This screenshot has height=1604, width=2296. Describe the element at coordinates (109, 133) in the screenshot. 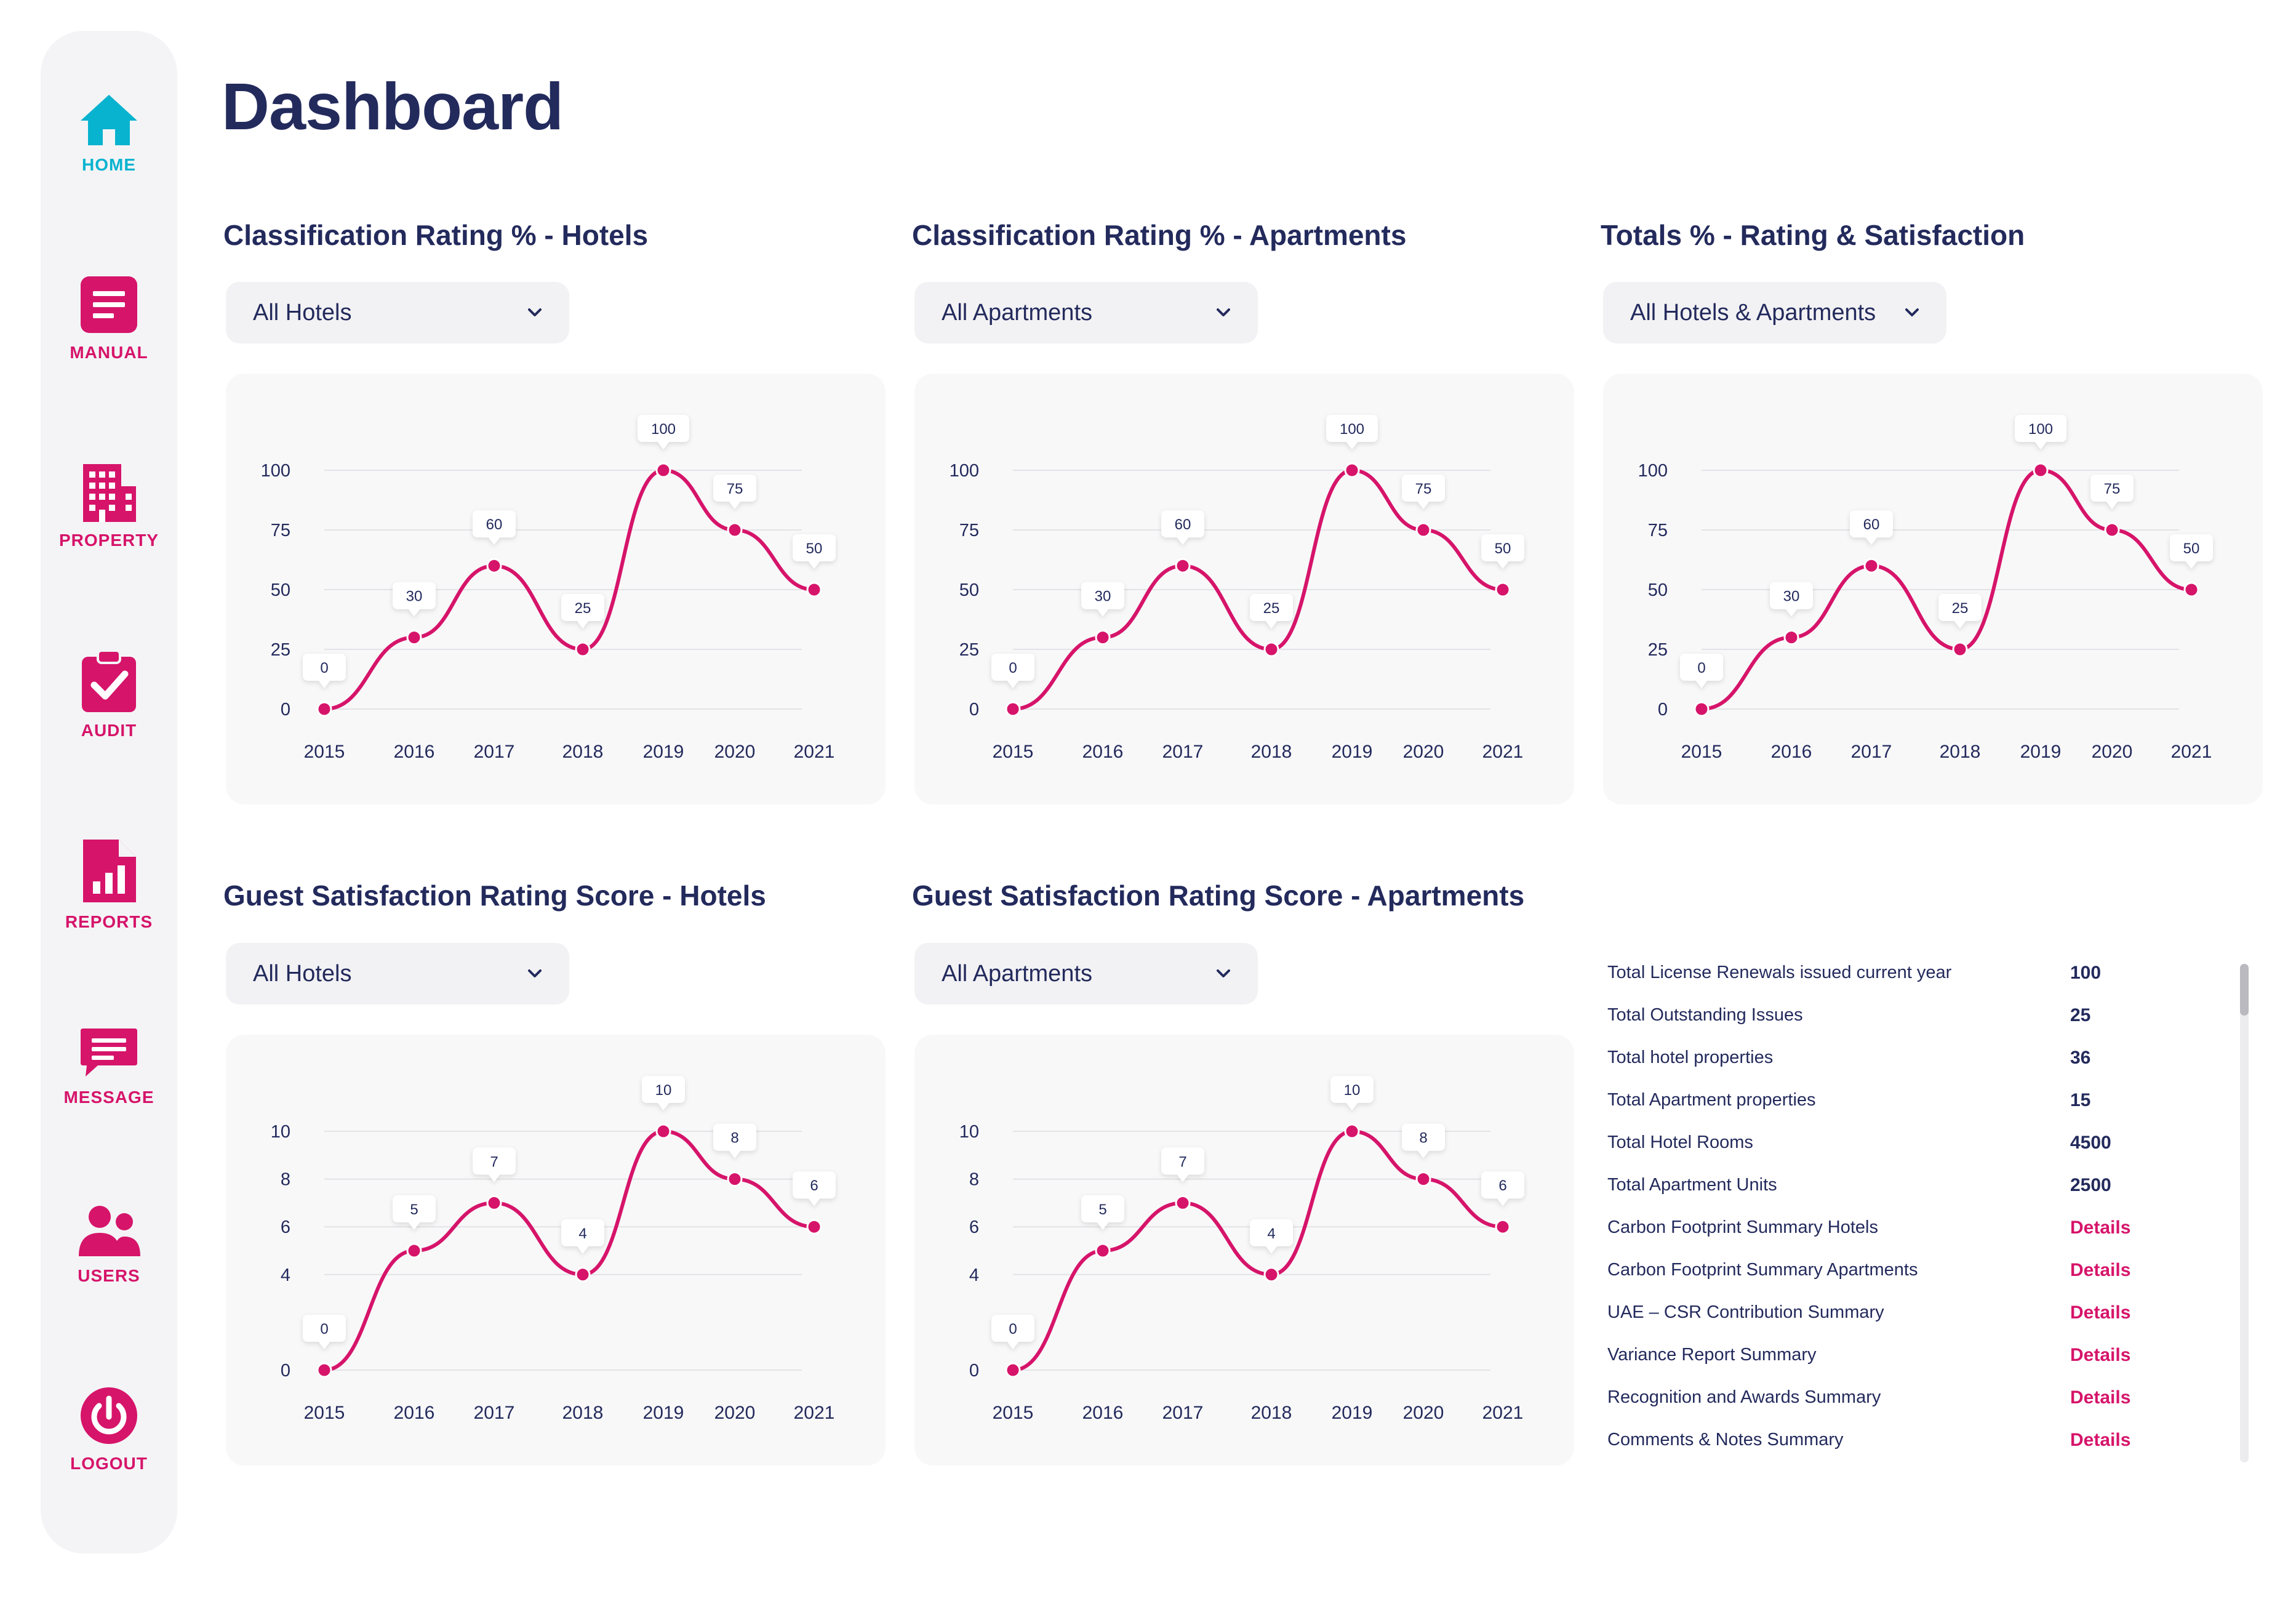

I see `nav-item-home: HOME` at that location.